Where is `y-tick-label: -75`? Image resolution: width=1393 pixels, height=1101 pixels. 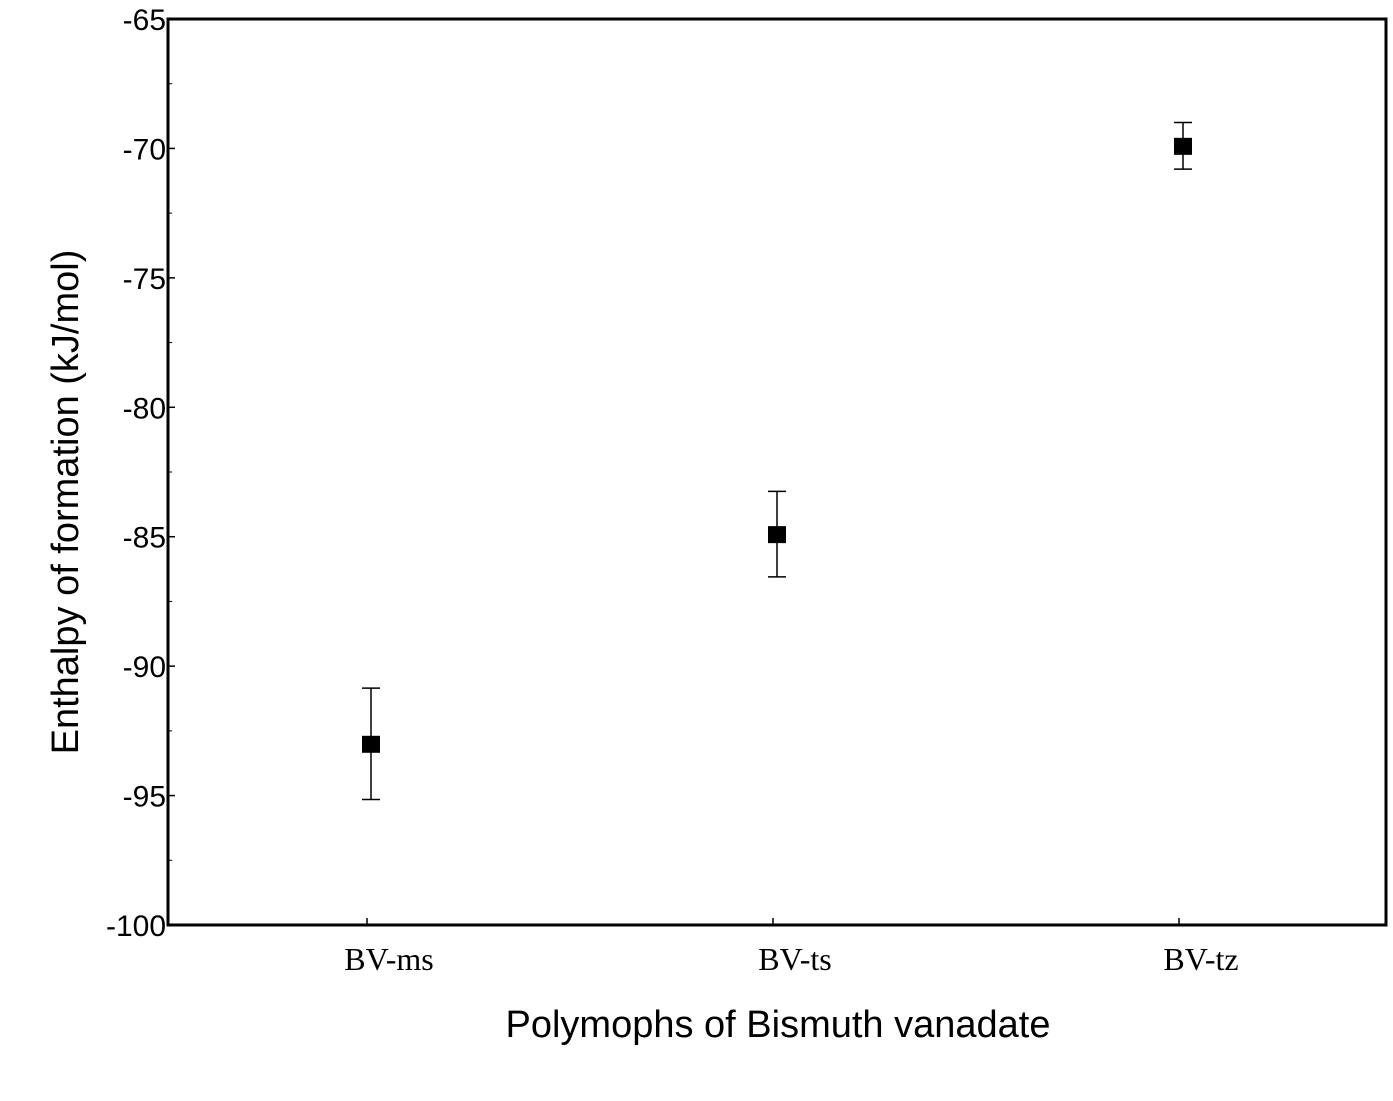
y-tick-label: -75 is located at coordinates (144, 279).